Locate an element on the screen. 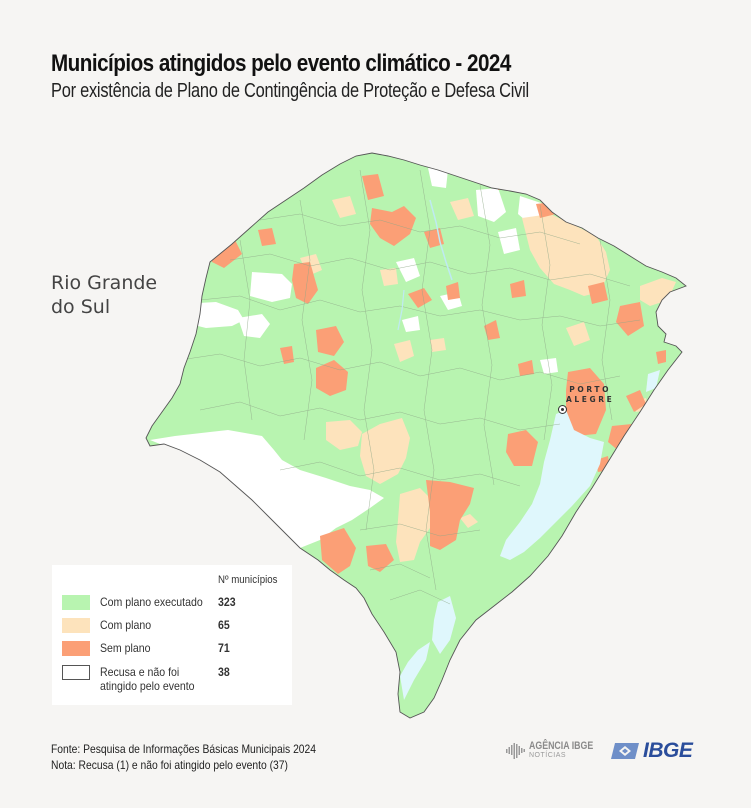 The height and width of the screenshot is (808, 751). legend-label: Sem plano is located at coordinates (125, 648).